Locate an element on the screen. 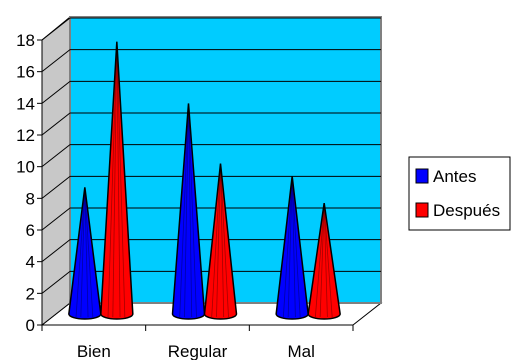 The width and height of the screenshot is (511, 360). cone-body-despues-mal is located at coordinates (324, 261).